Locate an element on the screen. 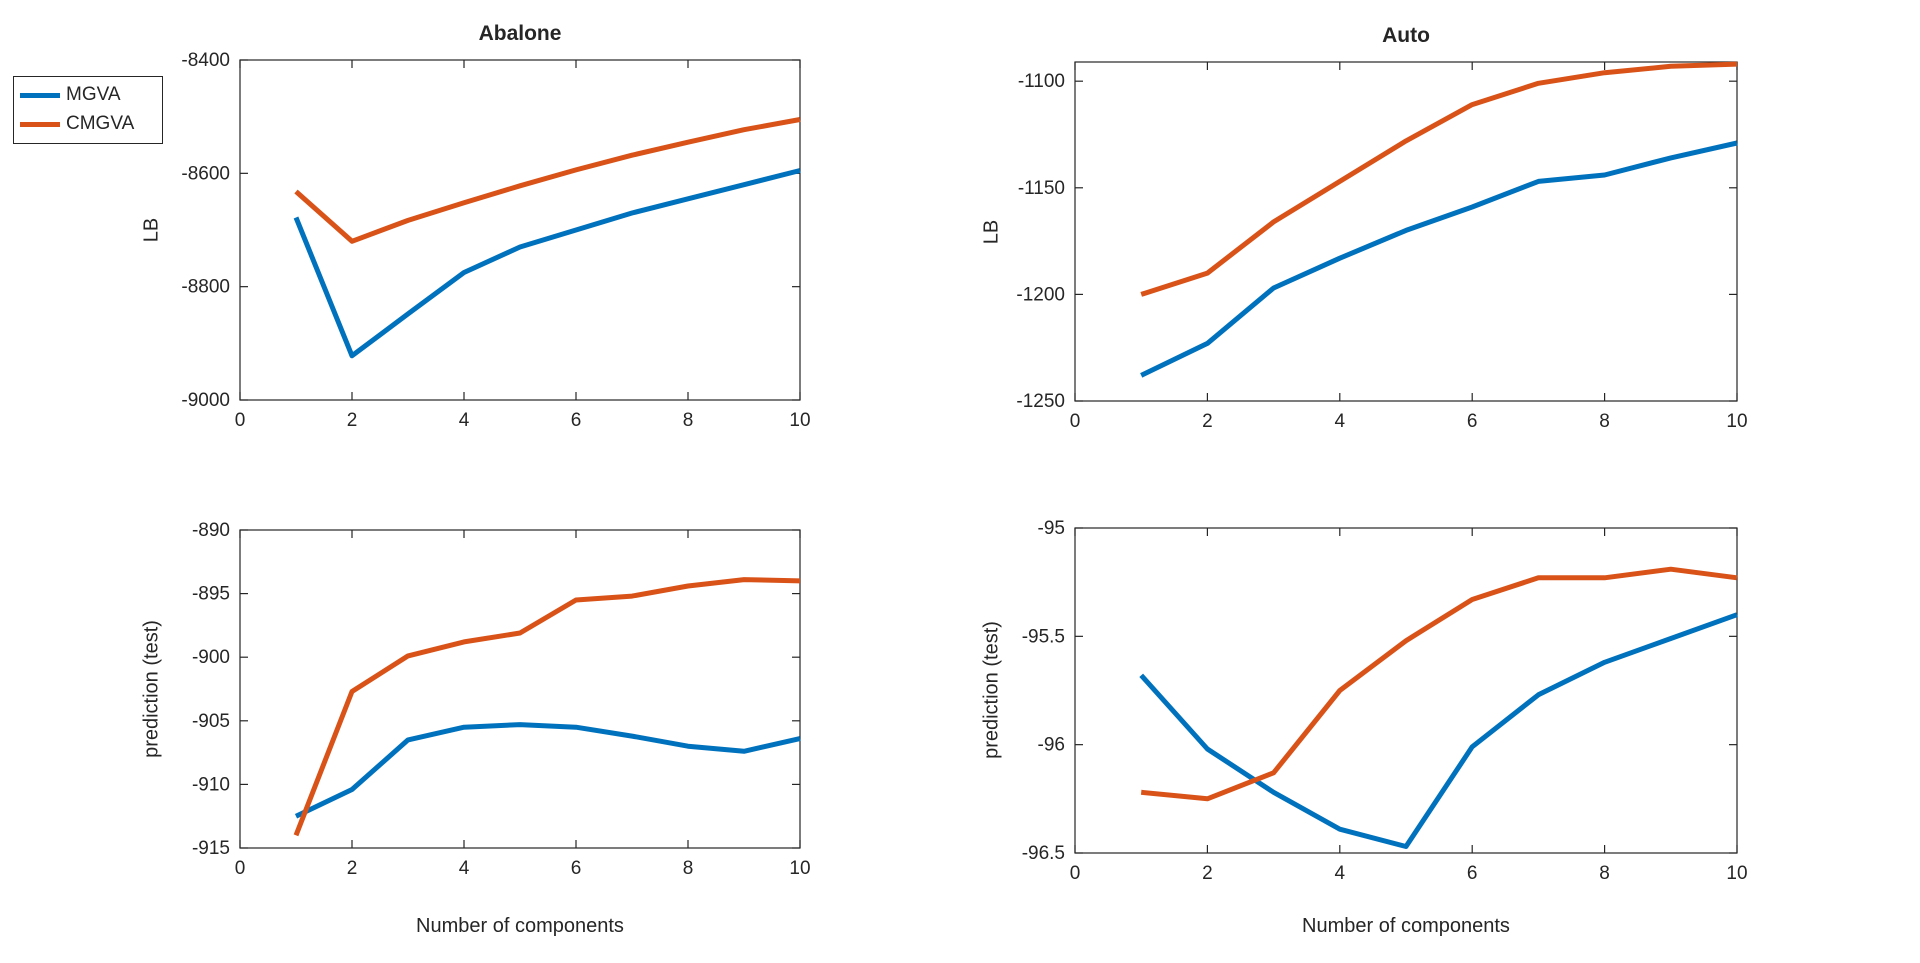  y-tick-label: -9000 is located at coordinates (205, 400).